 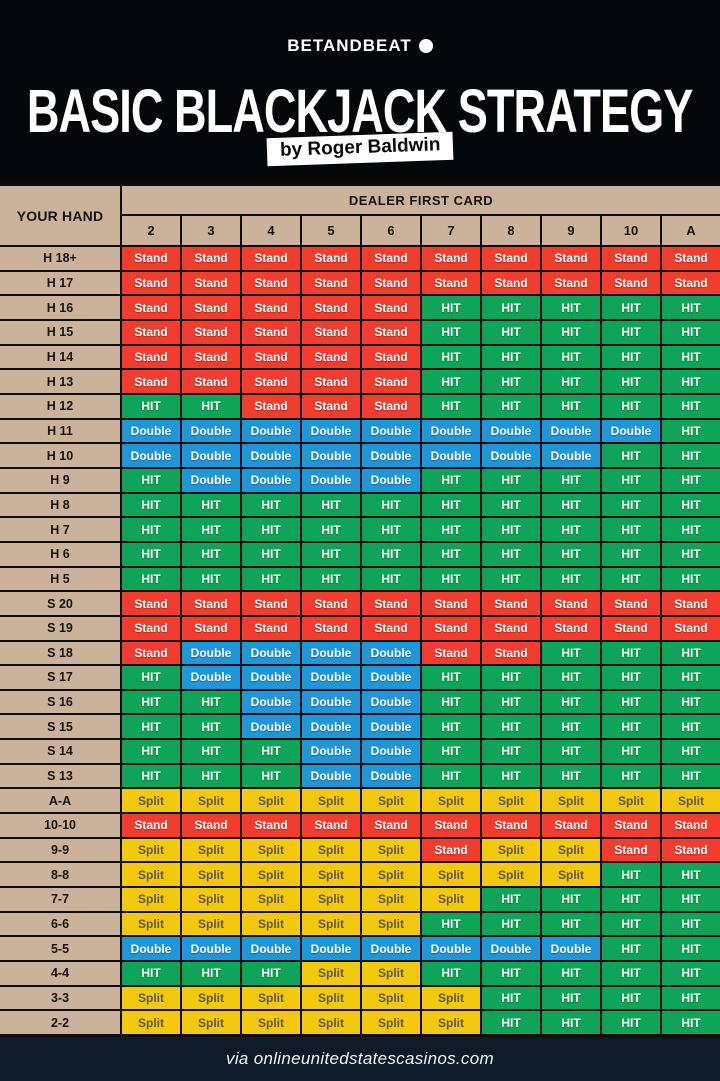 What do you see at coordinates (391, 230) in the screenshot?
I see `dealer-card-6: 6` at bounding box center [391, 230].